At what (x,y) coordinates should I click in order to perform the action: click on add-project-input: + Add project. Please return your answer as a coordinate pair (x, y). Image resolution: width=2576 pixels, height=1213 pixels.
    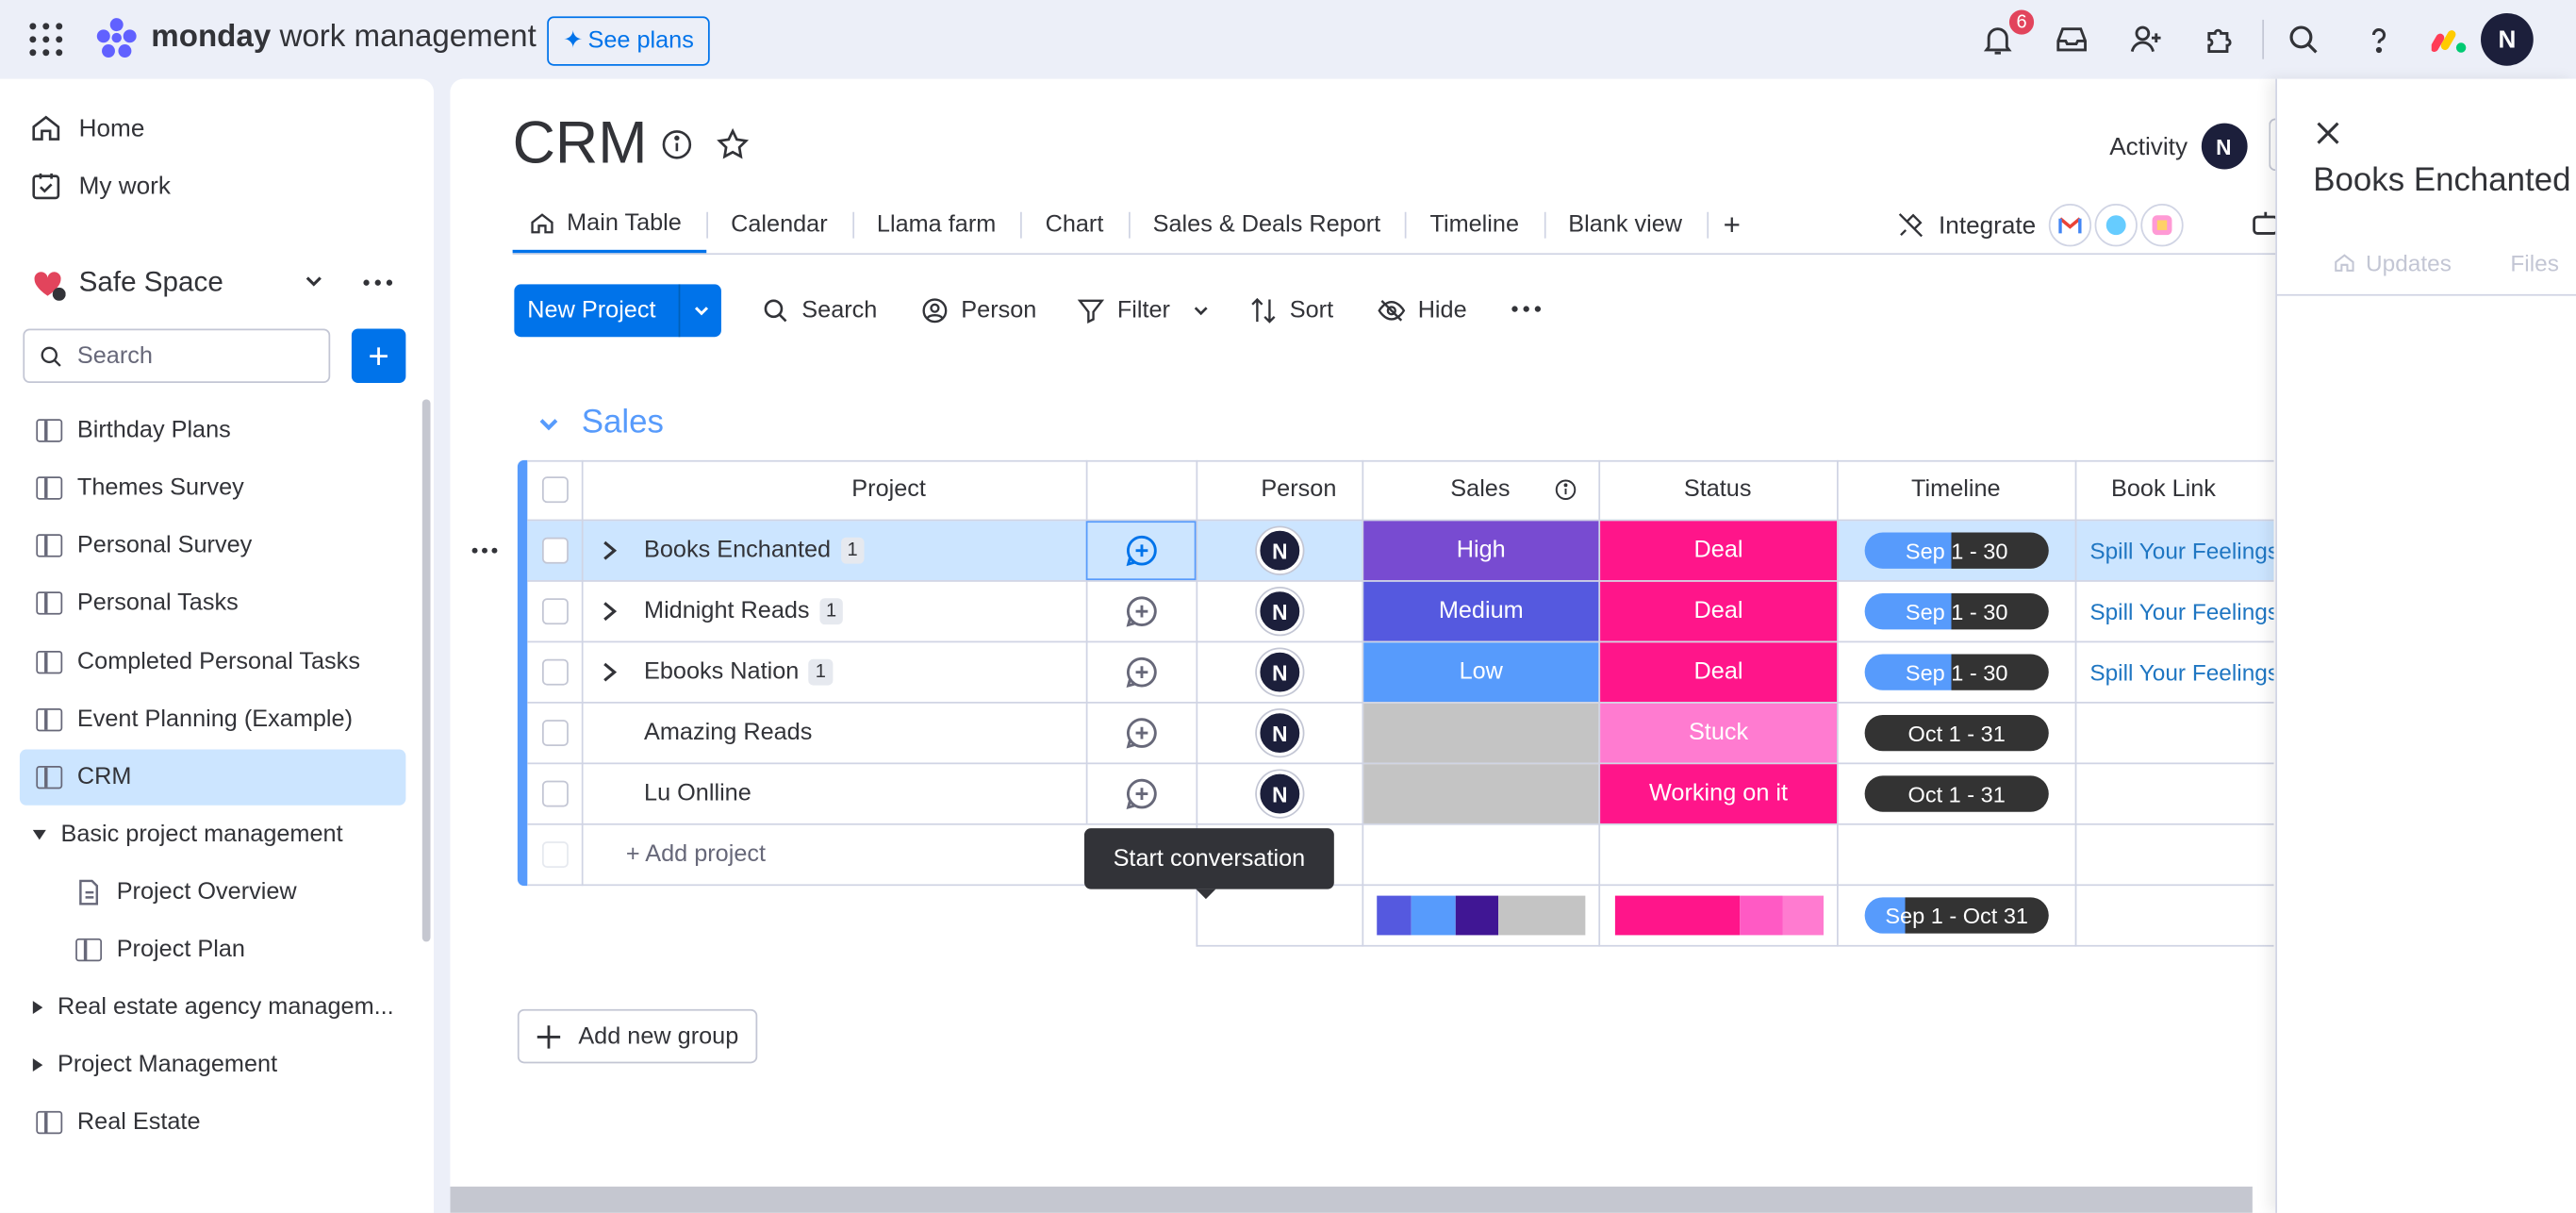
    Looking at the image, I should click on (696, 855).